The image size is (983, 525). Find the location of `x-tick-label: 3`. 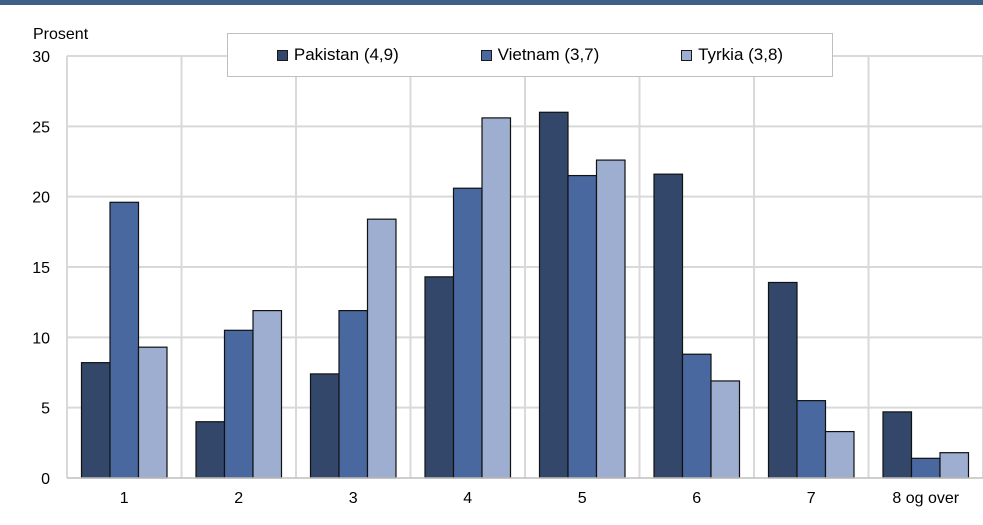

x-tick-label: 3 is located at coordinates (353, 498).